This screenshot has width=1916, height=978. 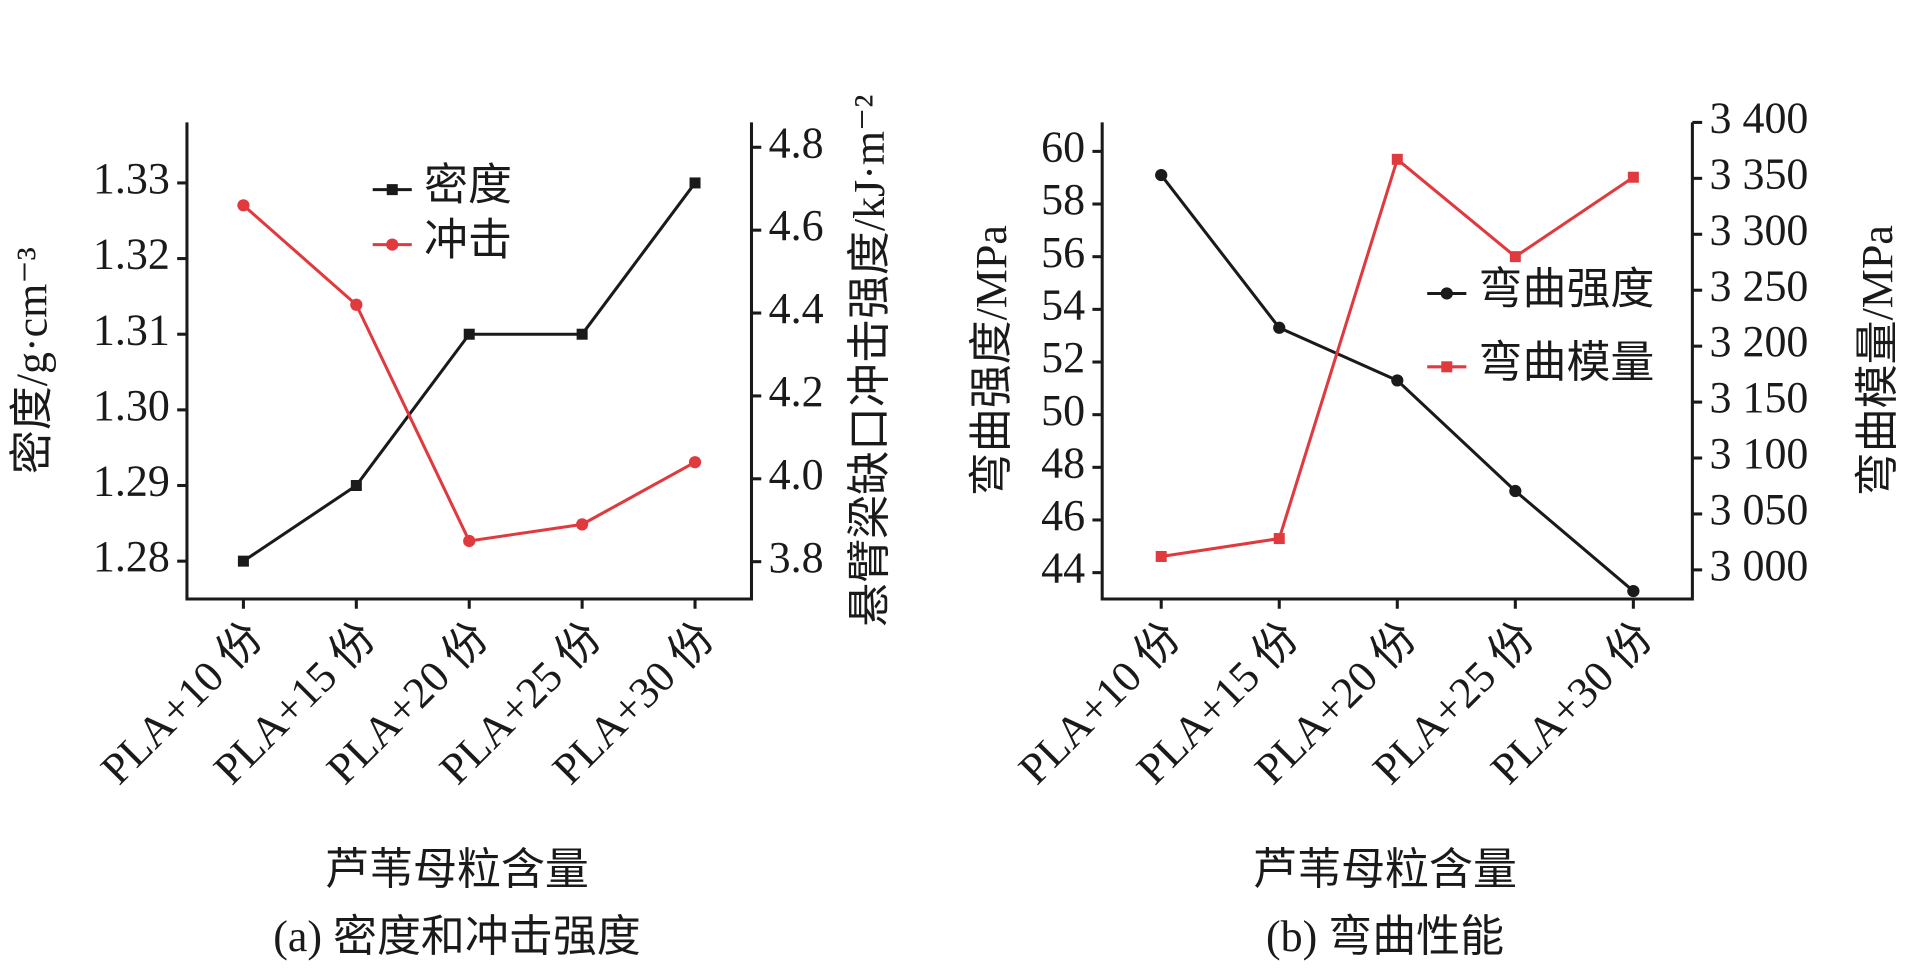 What do you see at coordinates (131, 178) in the screenshot?
I see `y-tick-label: 1.33` at bounding box center [131, 178].